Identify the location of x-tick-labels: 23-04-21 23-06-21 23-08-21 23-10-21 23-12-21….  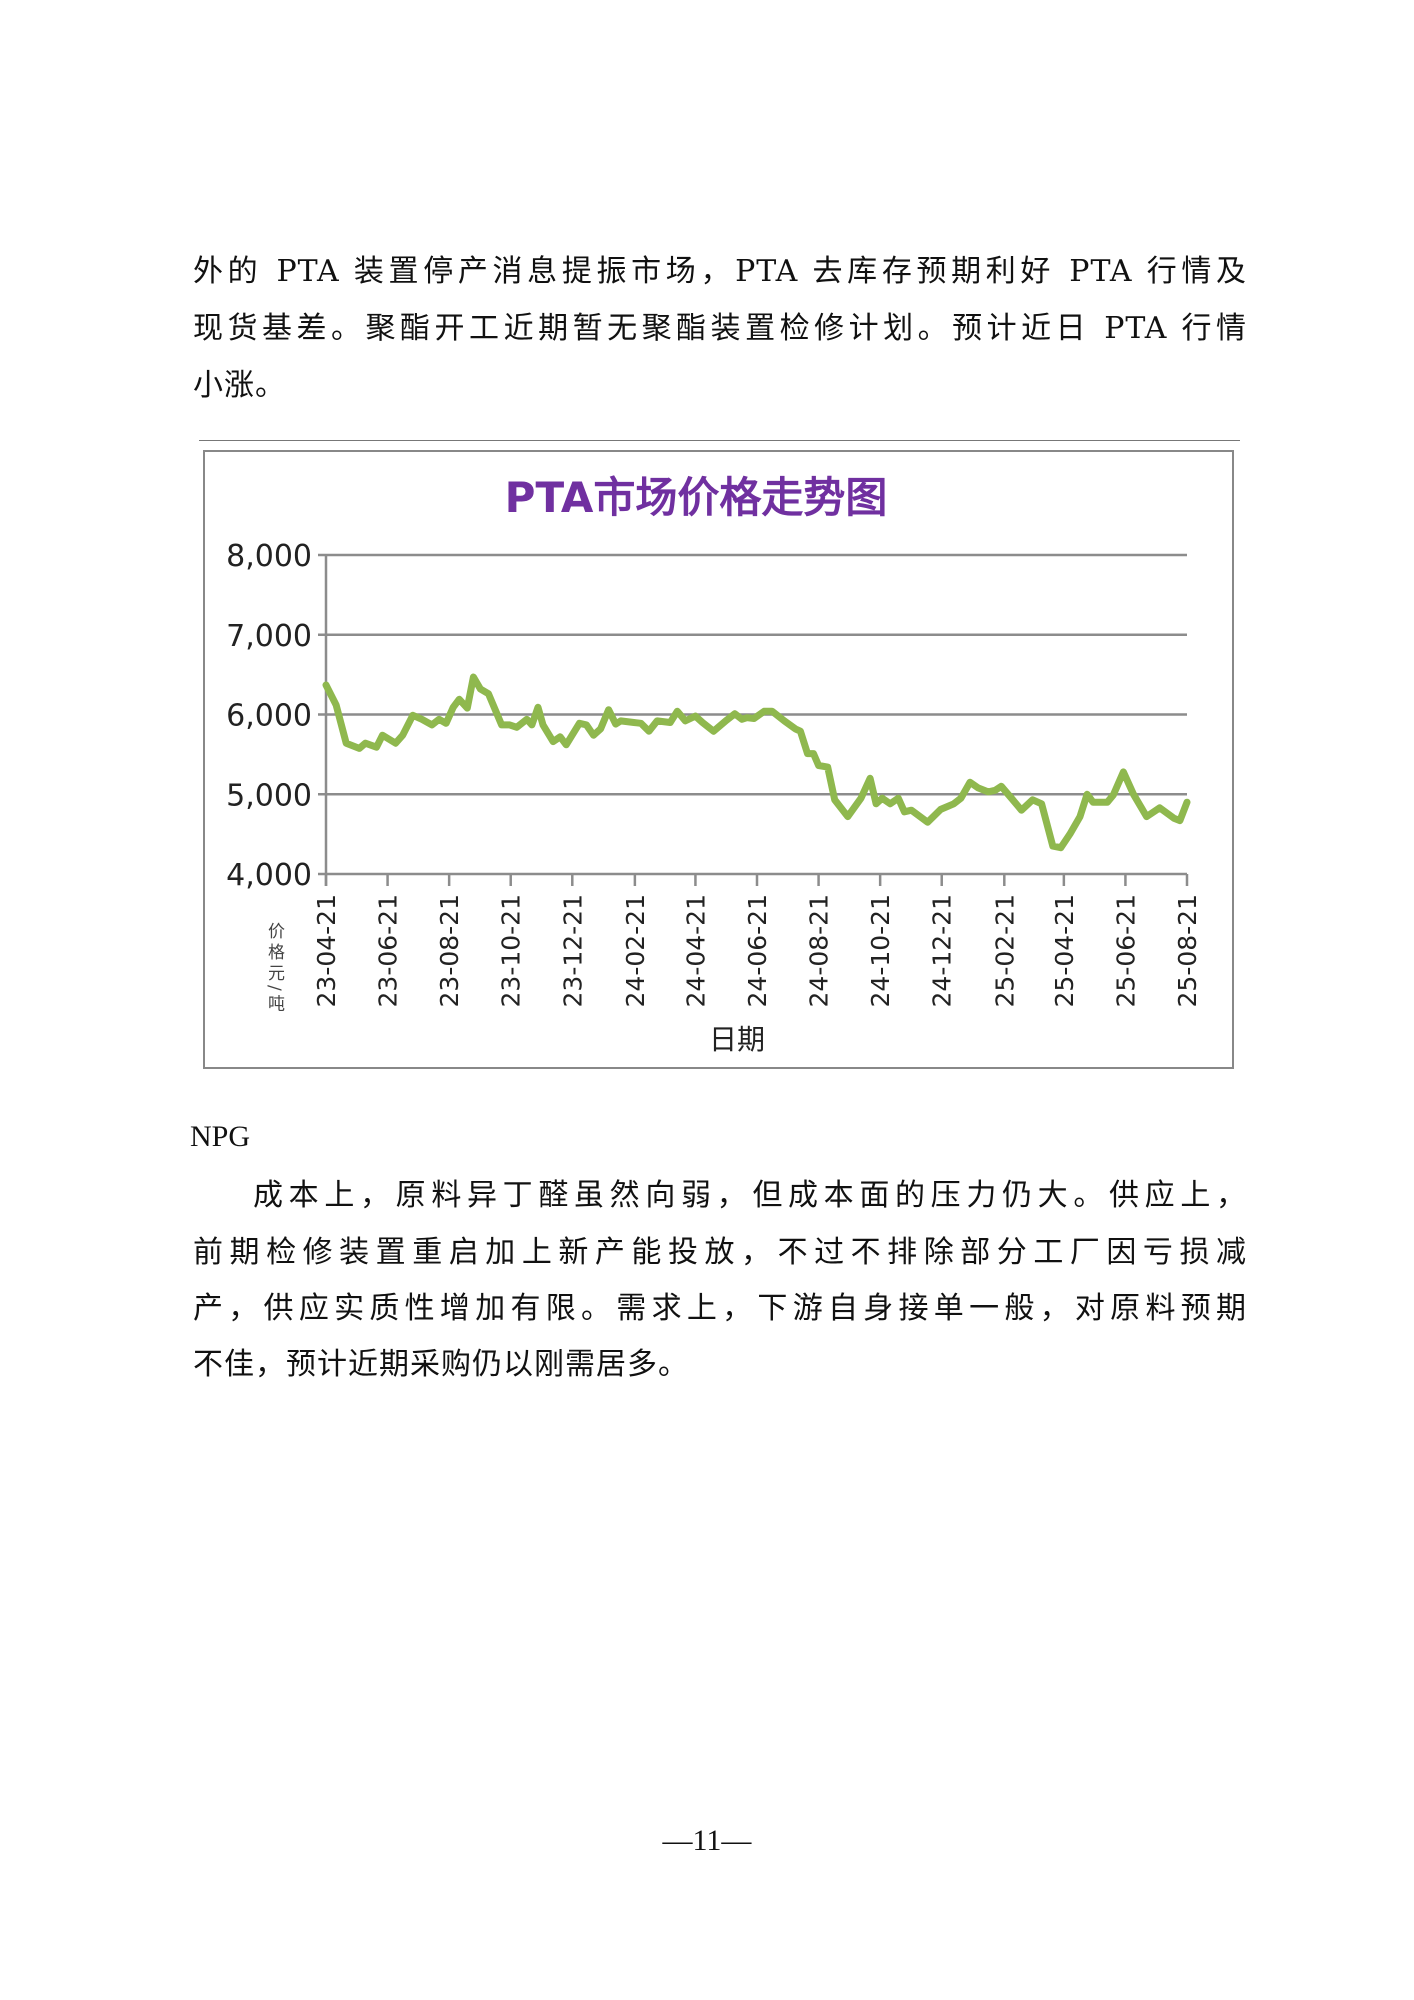
(757, 950).